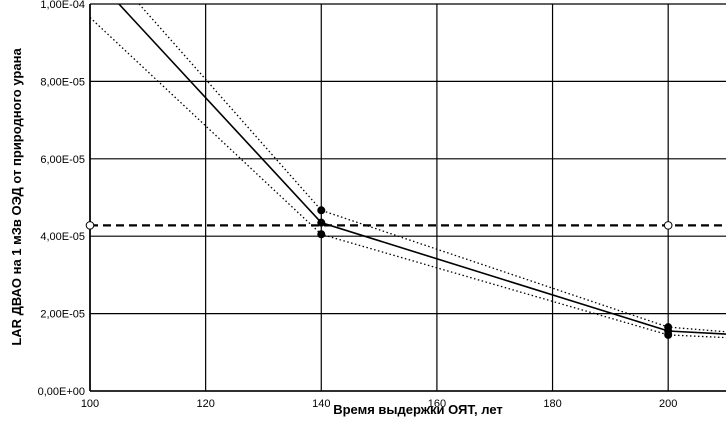 The height and width of the screenshot is (444, 726). What do you see at coordinates (205, 404) in the screenshot?
I see `x-tick-label: 120` at bounding box center [205, 404].